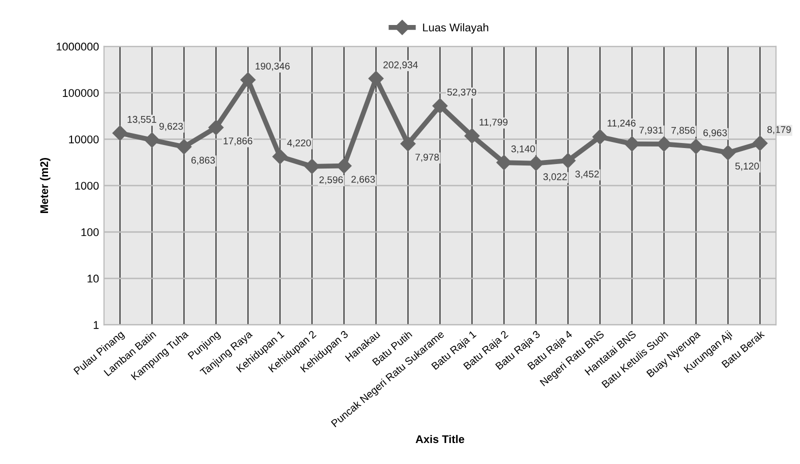  I want to click on data-label: 11,799, so click(494, 122).